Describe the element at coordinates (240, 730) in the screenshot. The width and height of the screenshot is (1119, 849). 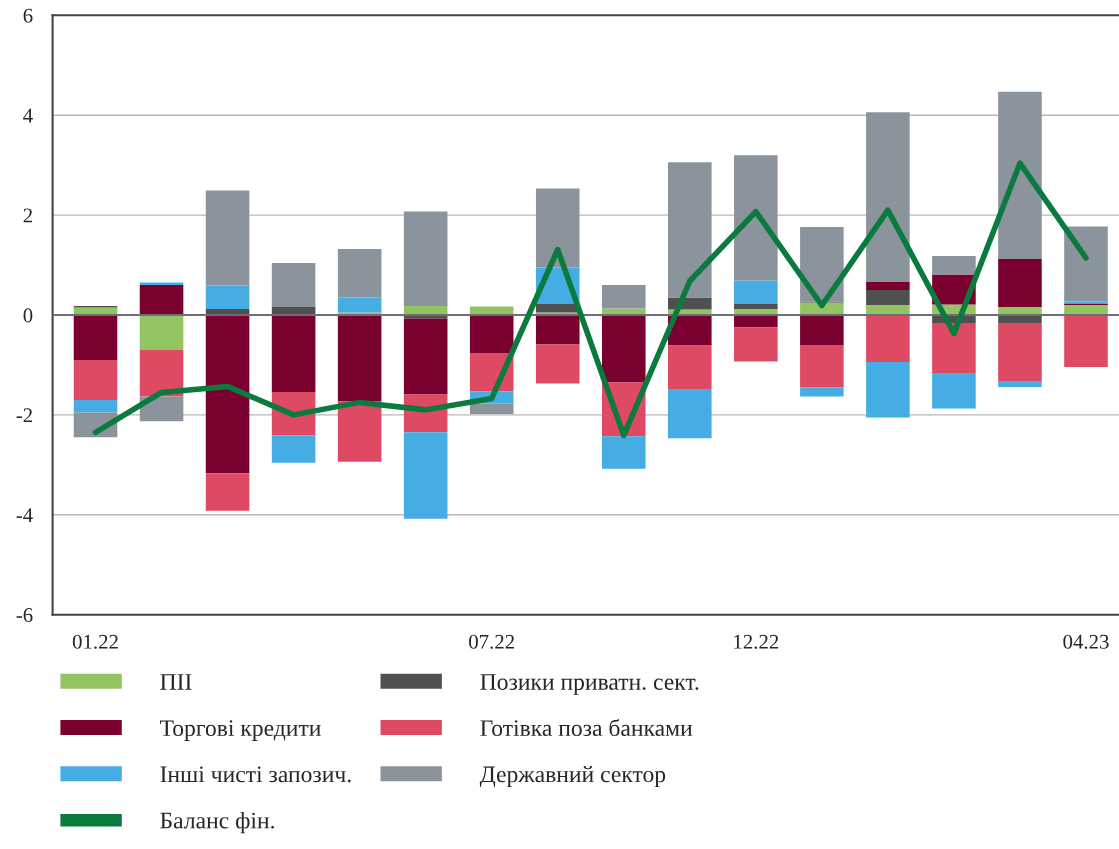
I see `legend-label: Торгові кредити` at that location.